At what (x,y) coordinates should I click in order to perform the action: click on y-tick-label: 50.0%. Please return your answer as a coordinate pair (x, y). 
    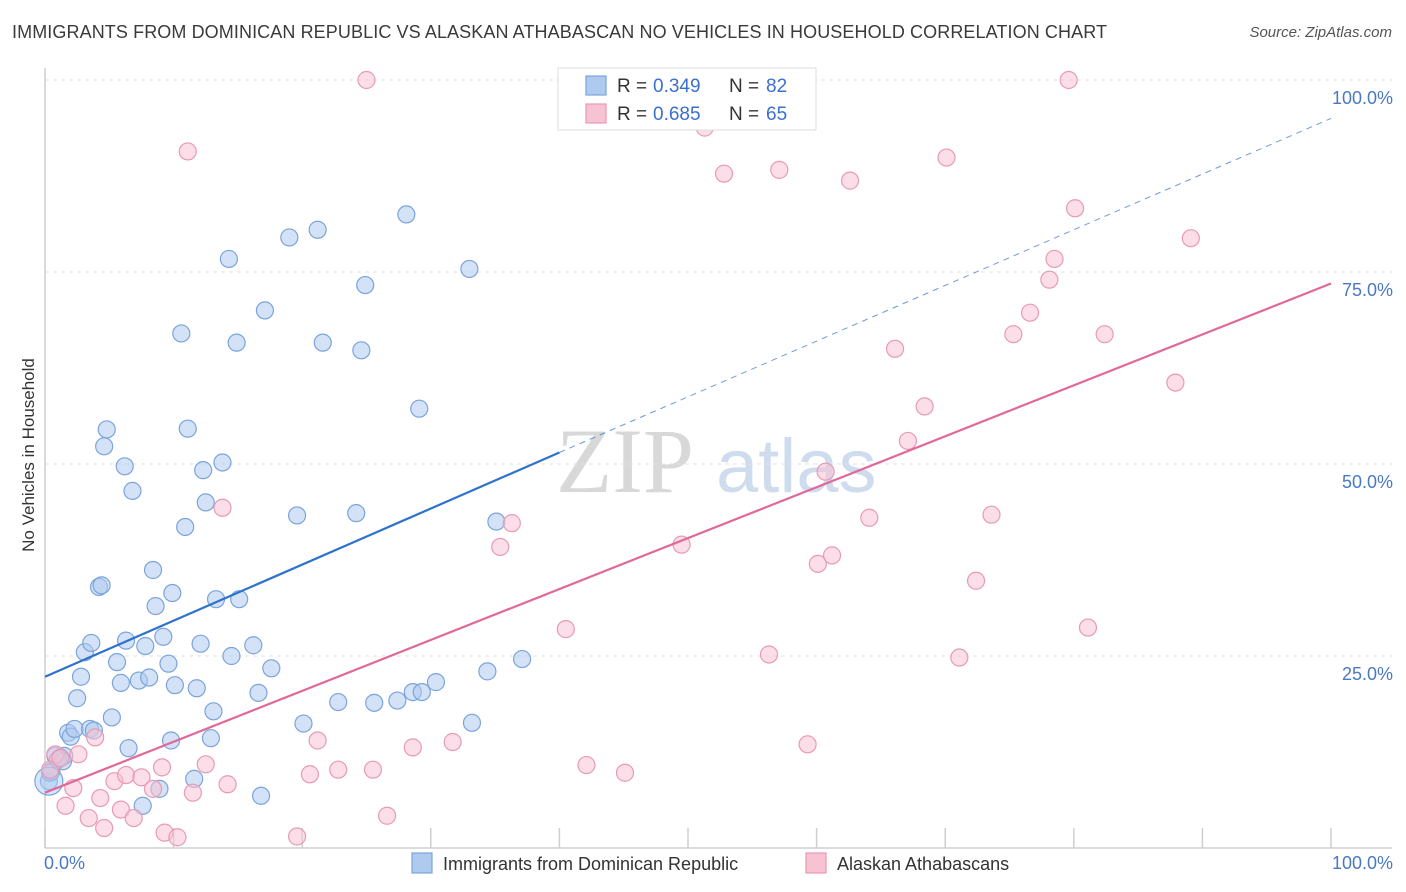
    Looking at the image, I should click on (1367, 482).